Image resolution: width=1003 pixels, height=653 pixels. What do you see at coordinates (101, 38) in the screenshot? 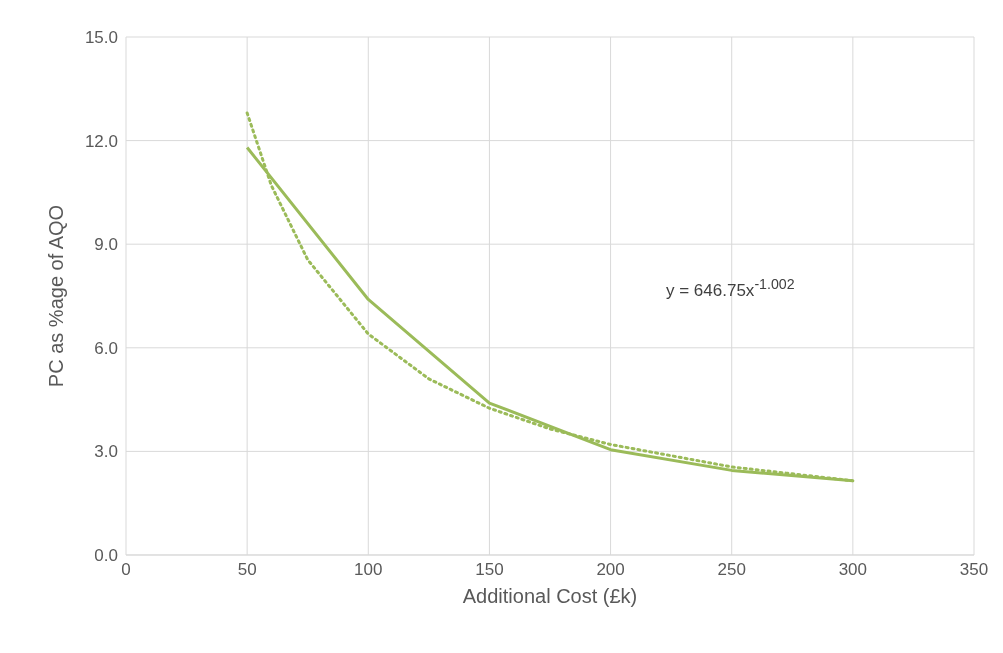
I see `y-tick-label: 15.0` at bounding box center [101, 38].